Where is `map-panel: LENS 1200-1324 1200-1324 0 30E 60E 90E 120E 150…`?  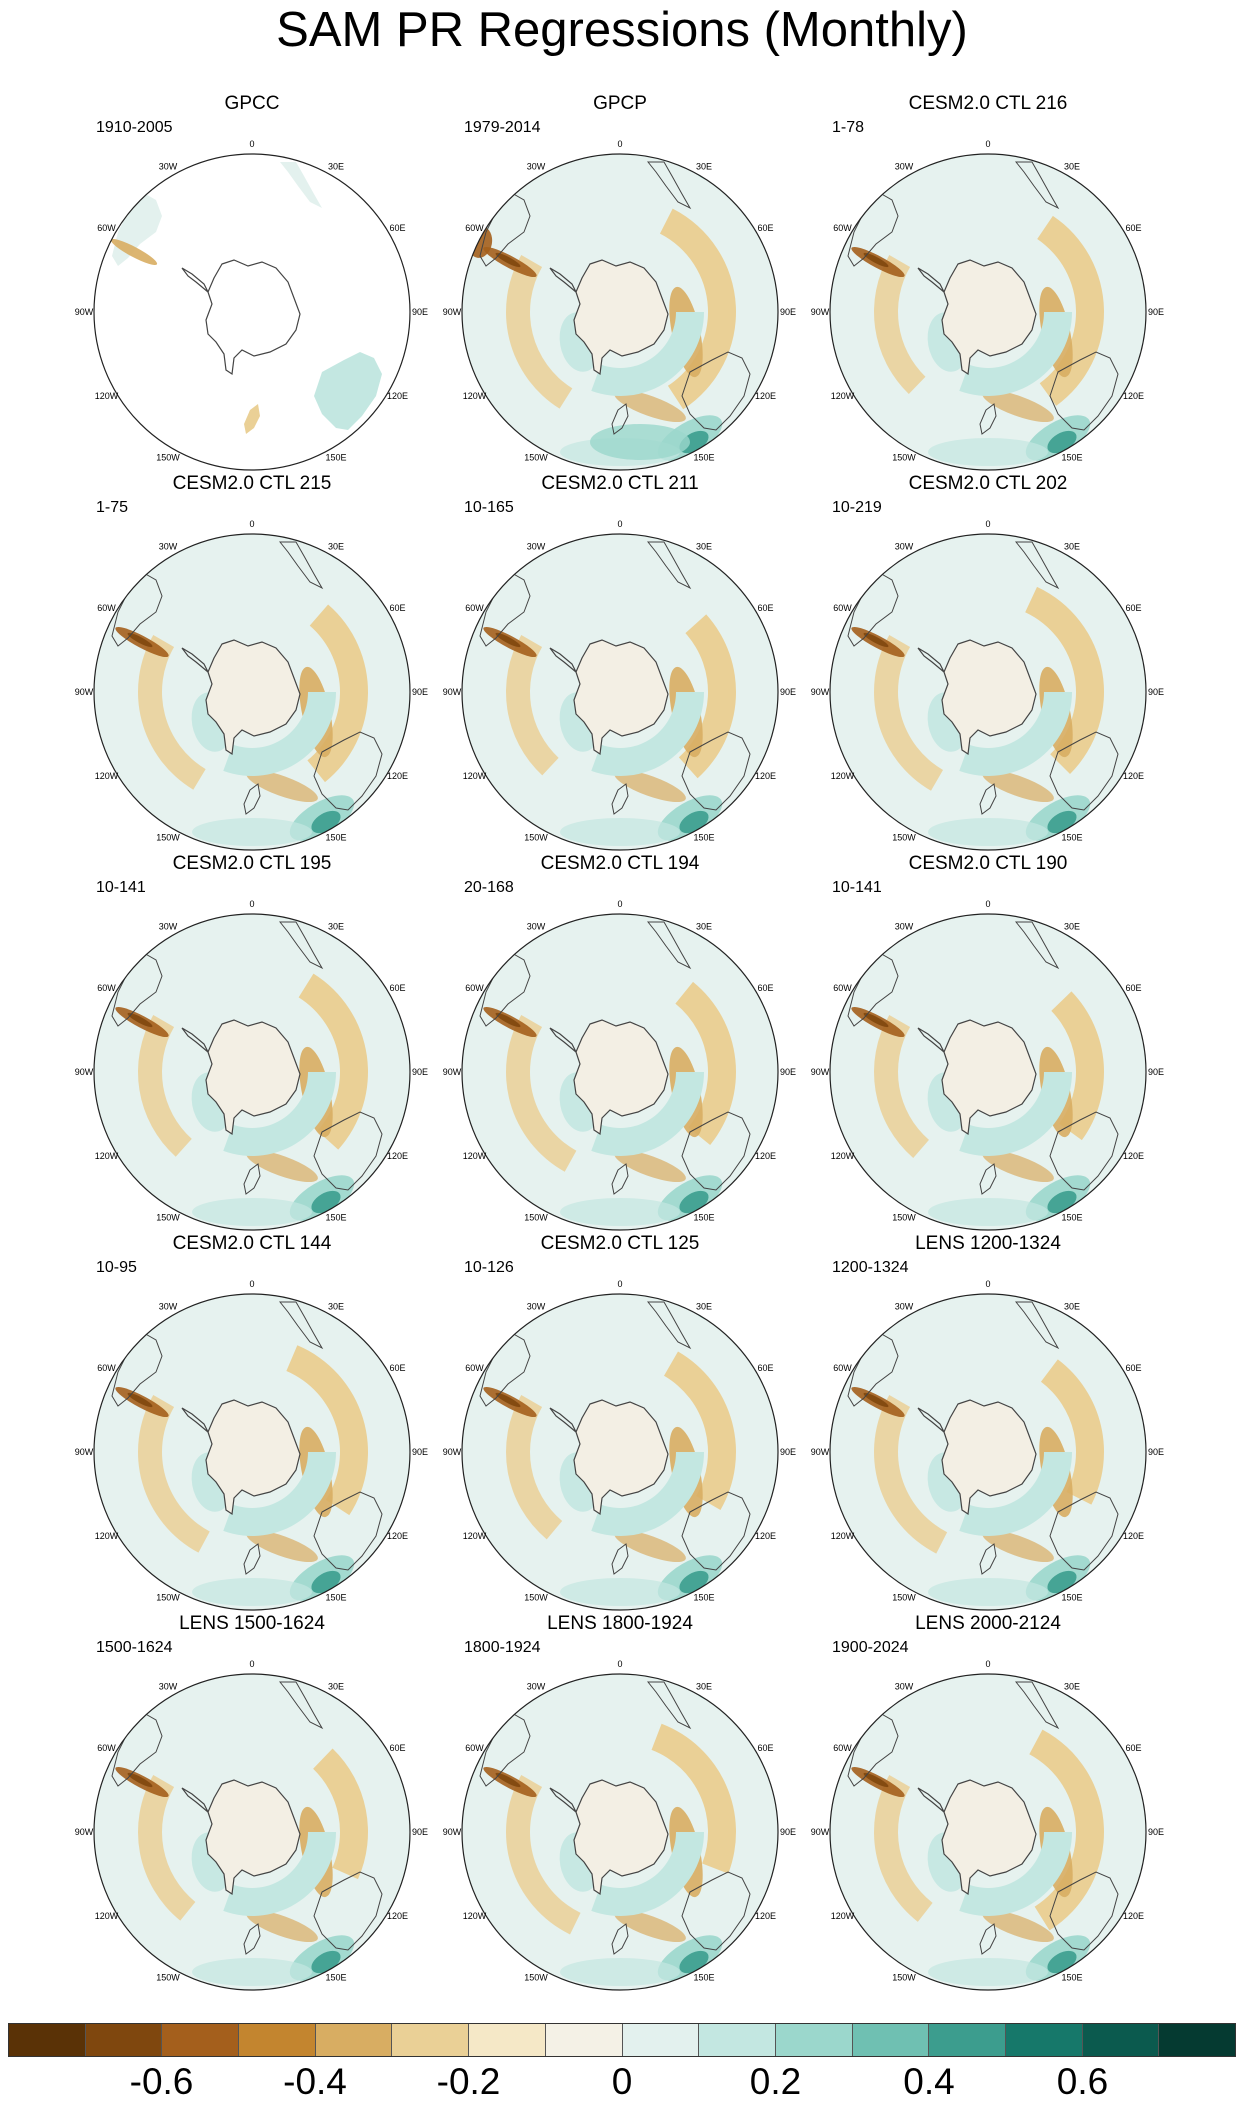 map-panel: LENS 1200-1324 1200-1324 0 30E 60E 90E 120E 150… is located at coordinates (988, 1422).